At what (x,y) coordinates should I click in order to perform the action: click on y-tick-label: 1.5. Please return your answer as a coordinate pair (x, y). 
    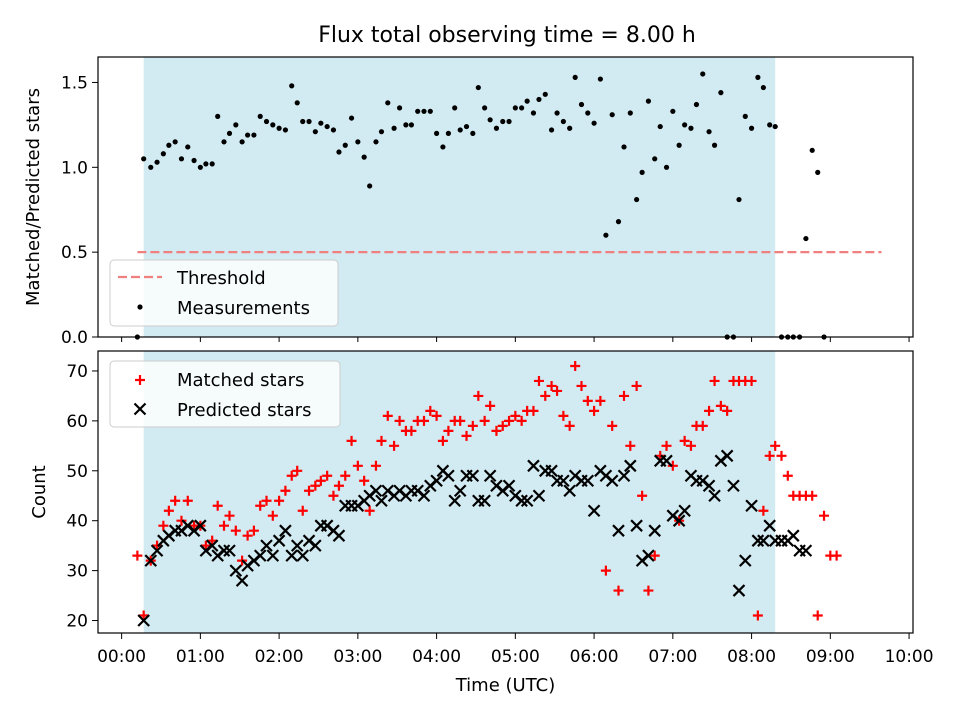
    Looking at the image, I should click on (74, 83).